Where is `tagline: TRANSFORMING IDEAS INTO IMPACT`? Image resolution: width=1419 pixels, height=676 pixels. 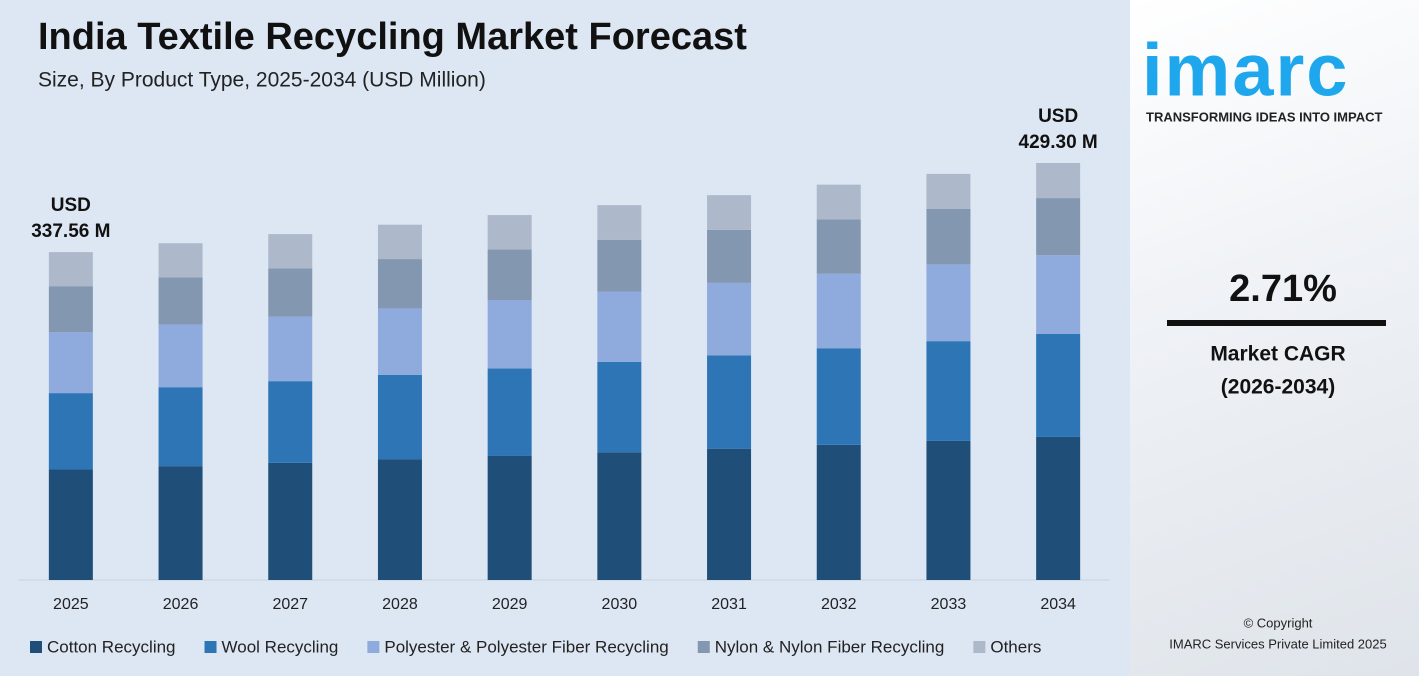
tagline: TRANSFORMING IDEAS INTO IMPACT is located at coordinates (1264, 116).